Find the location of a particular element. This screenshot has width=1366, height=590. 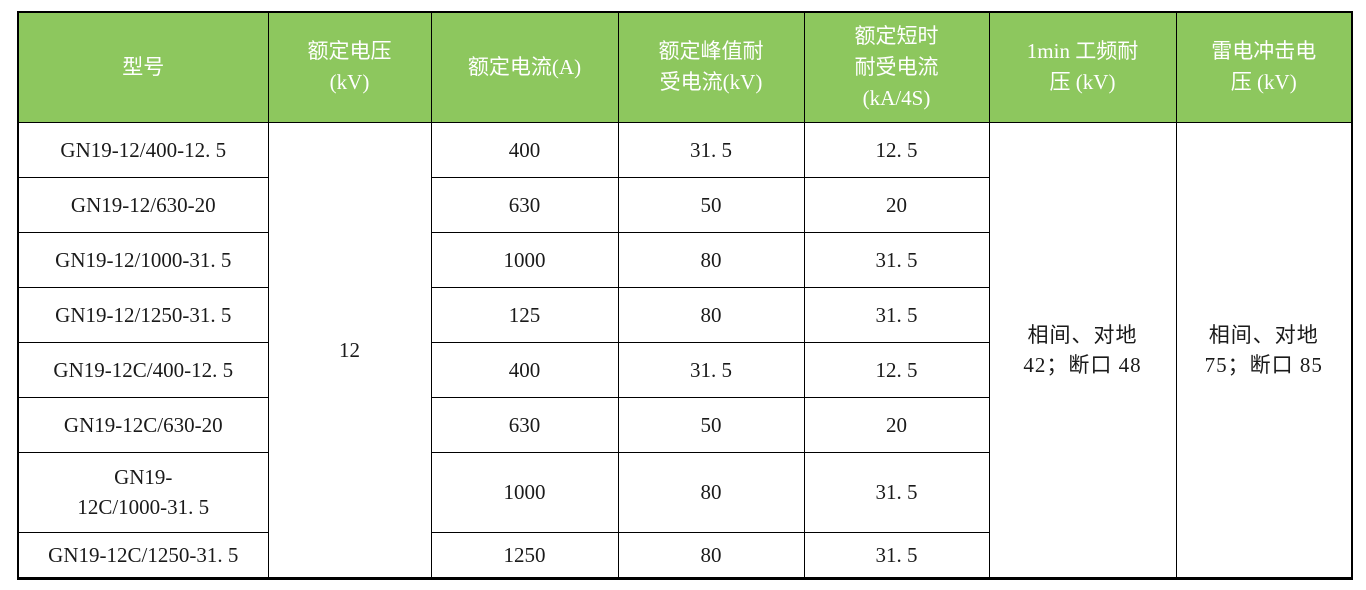

table-row: GN19-12/1000-31. 5 1000 80 31. 5 is located at coordinates (684, 259).